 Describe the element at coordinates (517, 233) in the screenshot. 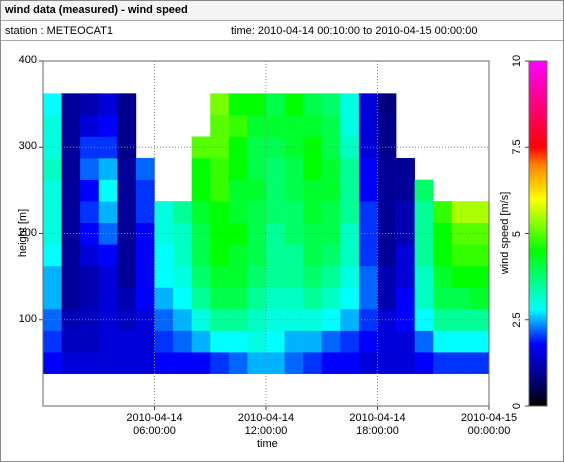

I see `colorbar-tick-label: 5` at that location.